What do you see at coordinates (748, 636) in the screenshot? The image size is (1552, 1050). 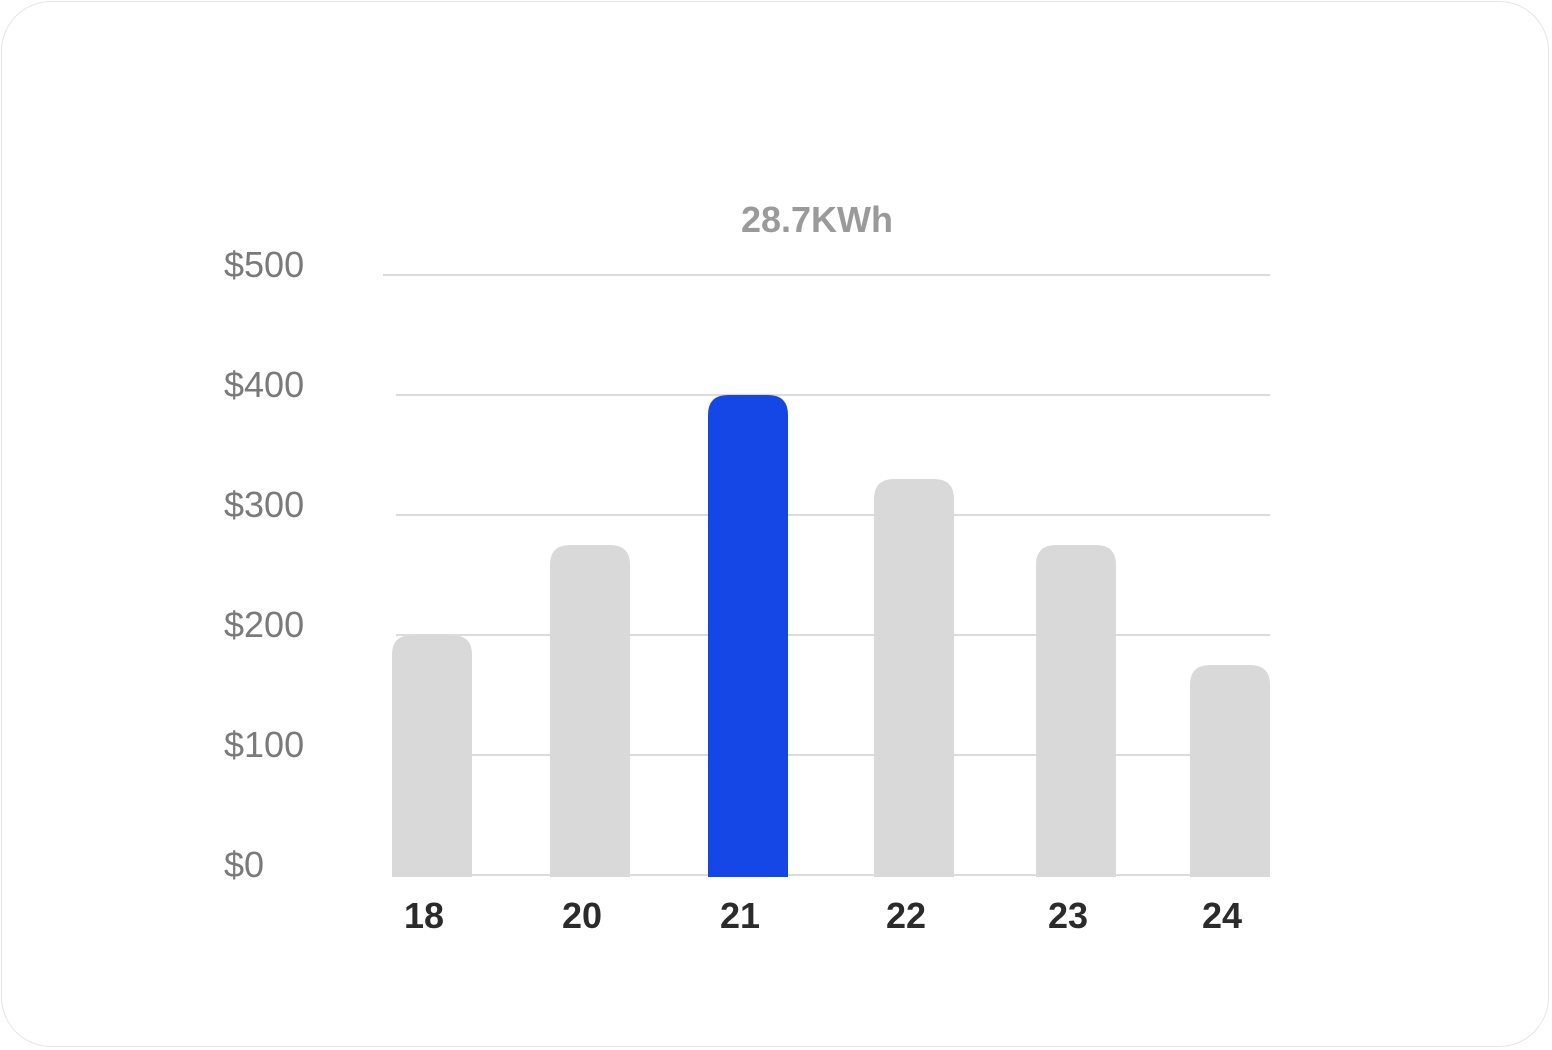 I see `bar-highlighted` at bounding box center [748, 636].